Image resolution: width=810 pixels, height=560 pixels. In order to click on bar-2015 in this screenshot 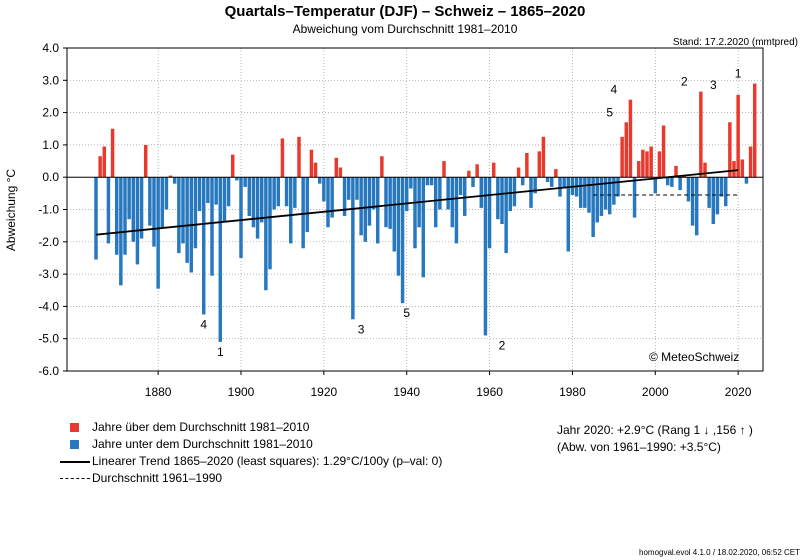, I will do `click(717, 196)`.